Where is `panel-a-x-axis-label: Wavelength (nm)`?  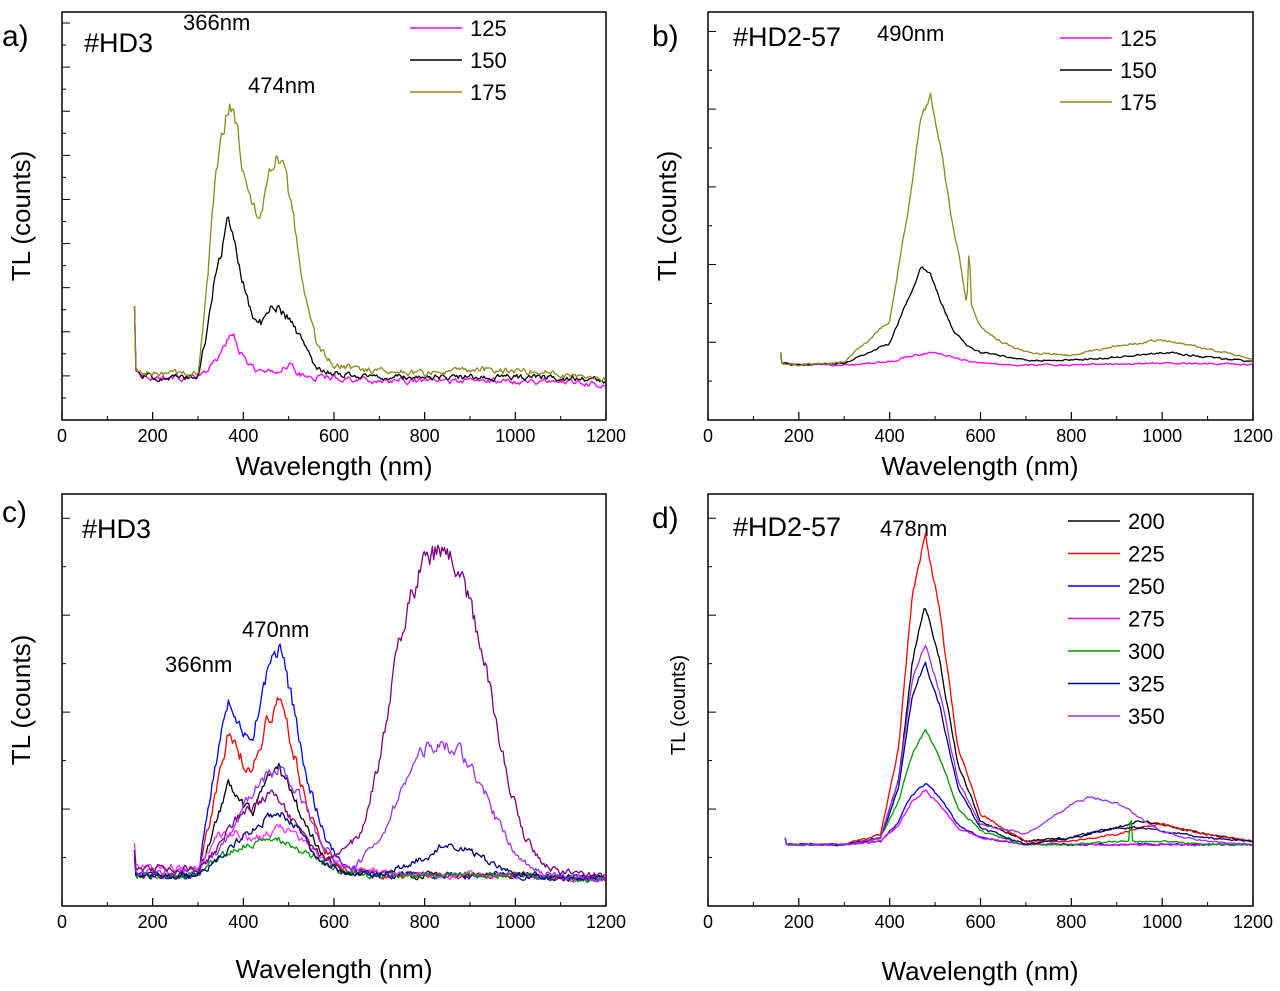
panel-a-x-axis-label: Wavelength (nm) is located at coordinates (334, 466).